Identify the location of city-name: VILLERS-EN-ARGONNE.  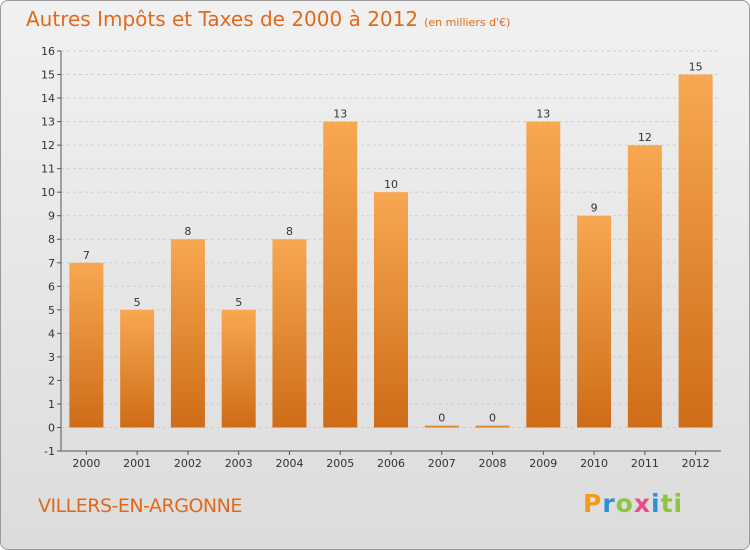
(140, 506).